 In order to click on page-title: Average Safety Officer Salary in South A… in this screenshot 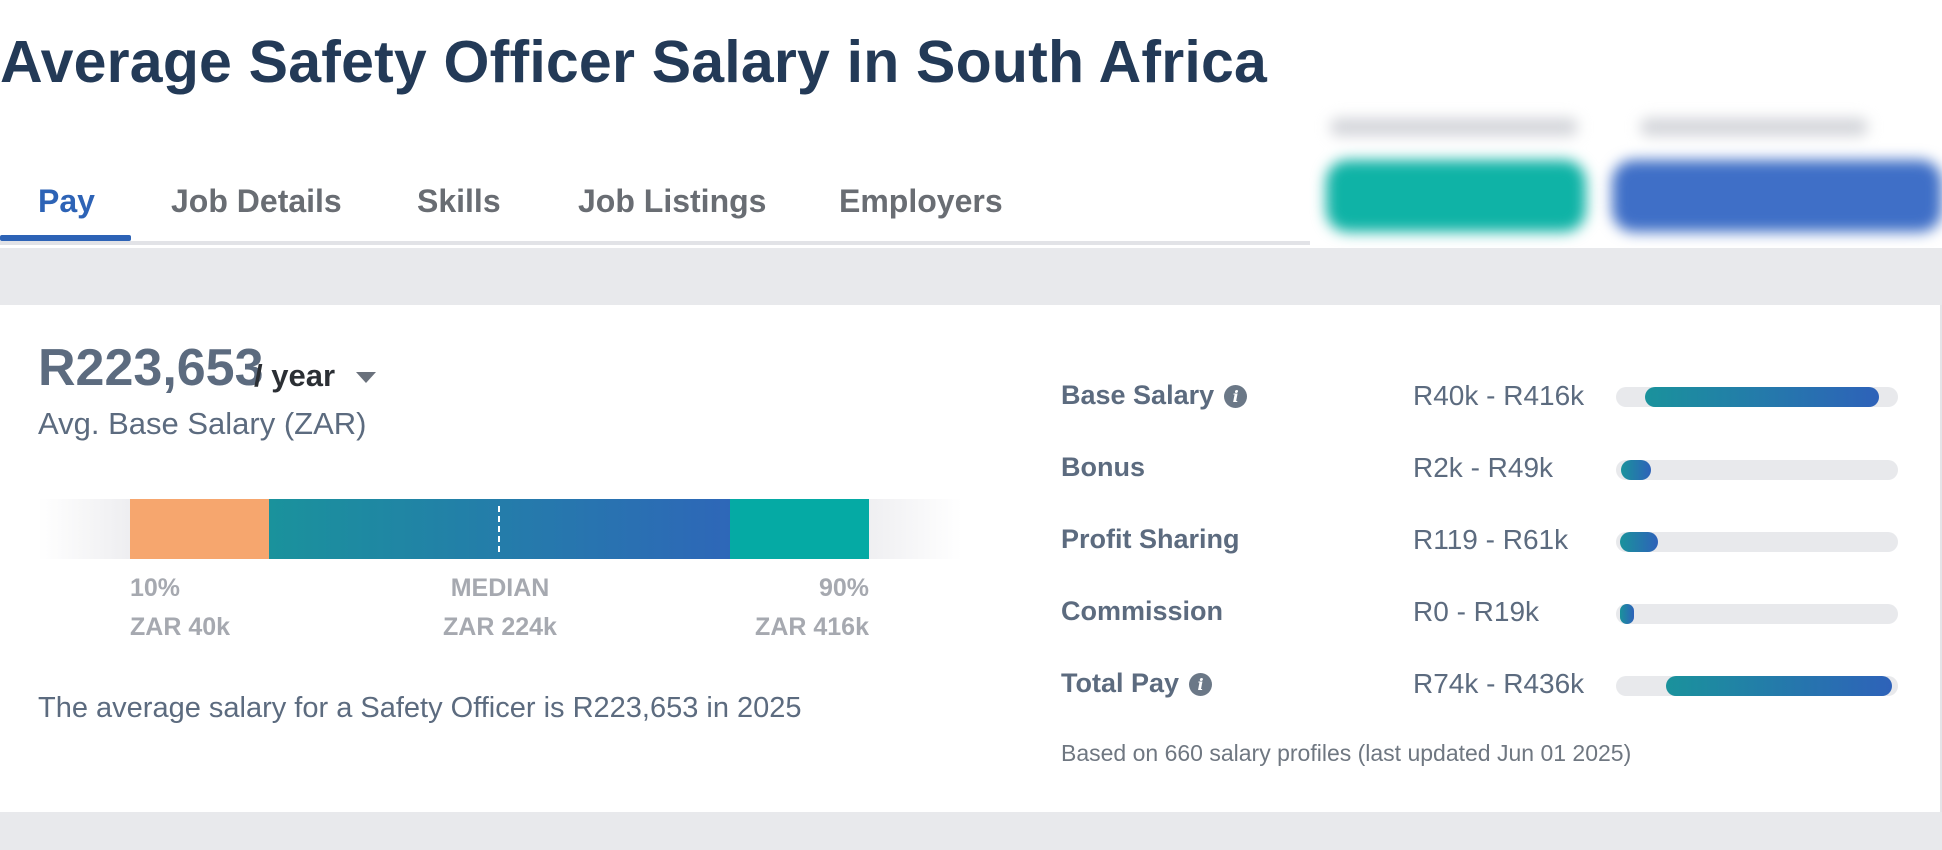, I will do `click(634, 62)`.